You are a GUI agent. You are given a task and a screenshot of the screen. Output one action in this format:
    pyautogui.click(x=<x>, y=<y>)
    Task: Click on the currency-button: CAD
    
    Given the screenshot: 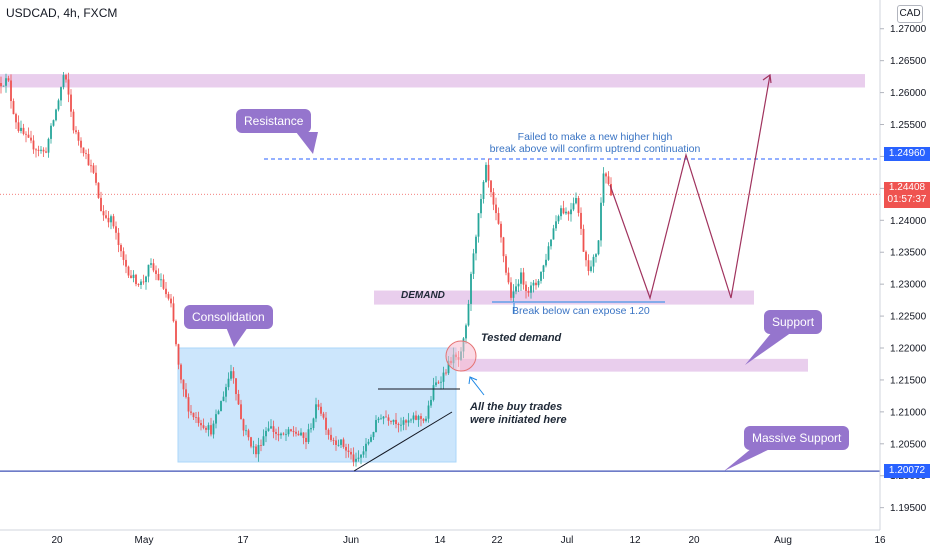 What is the action you would take?
    pyautogui.click(x=910, y=14)
    